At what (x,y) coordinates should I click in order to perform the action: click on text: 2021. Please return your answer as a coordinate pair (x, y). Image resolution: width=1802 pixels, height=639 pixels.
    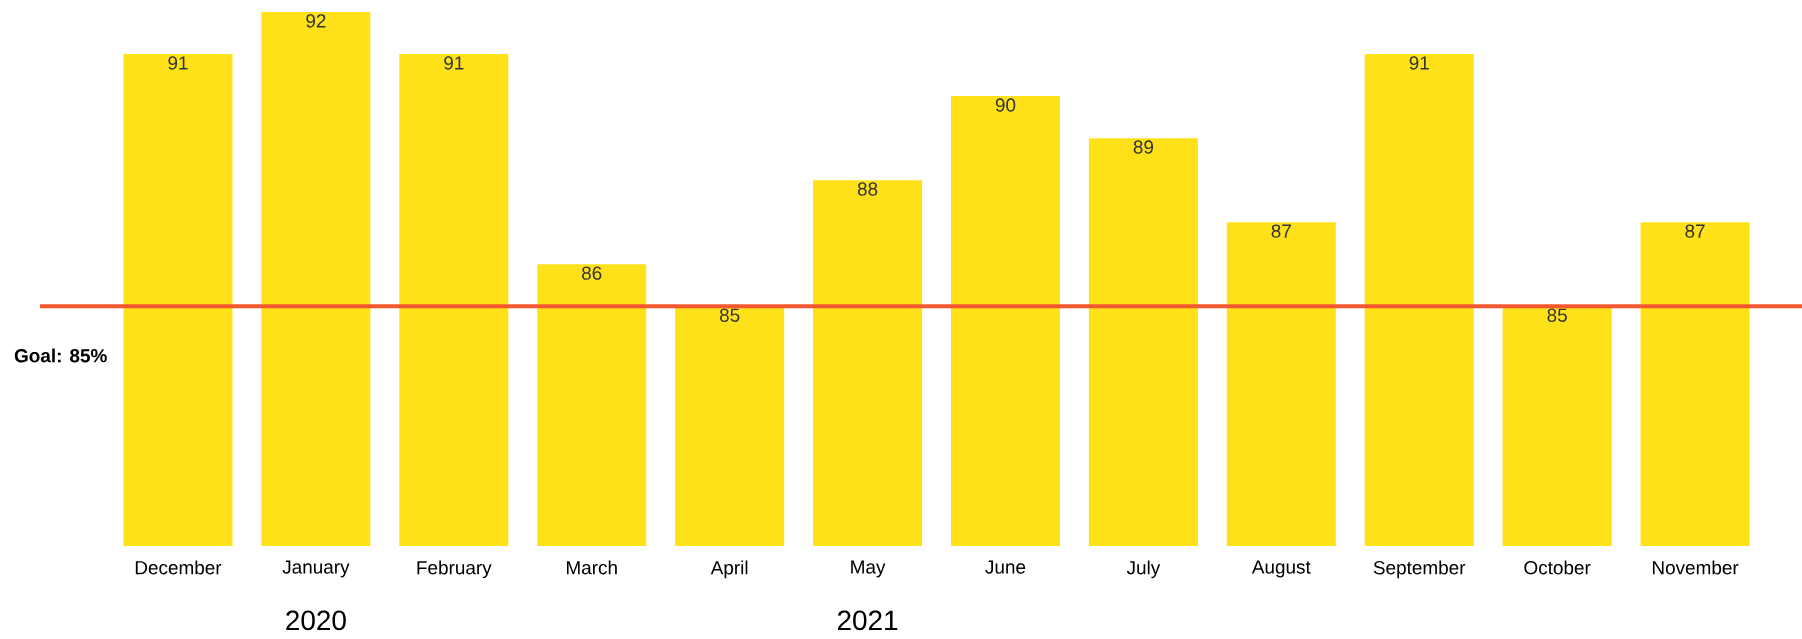
    Looking at the image, I should click on (867, 620).